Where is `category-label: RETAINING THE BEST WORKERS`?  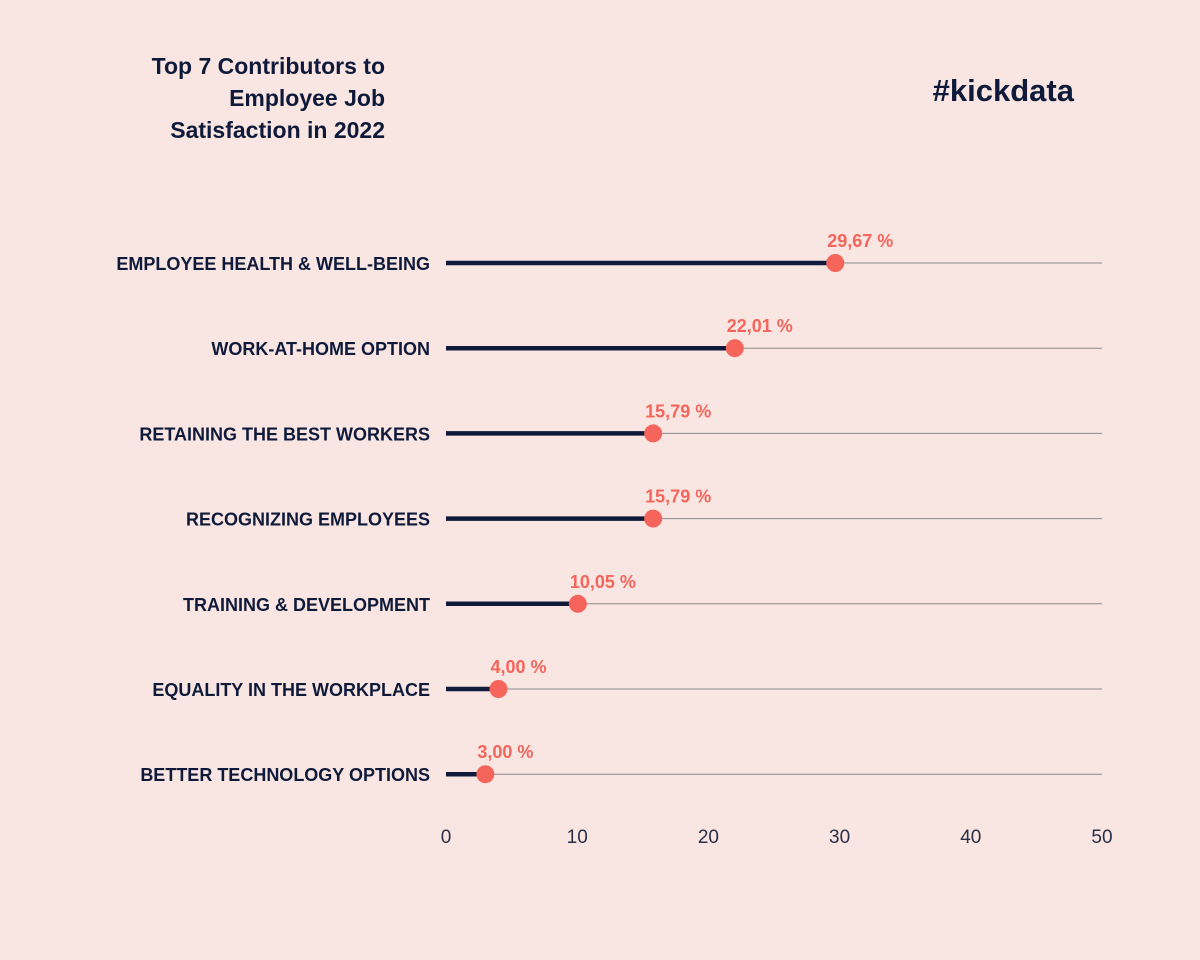 category-label: RETAINING THE BEST WORKERS is located at coordinates (284, 434).